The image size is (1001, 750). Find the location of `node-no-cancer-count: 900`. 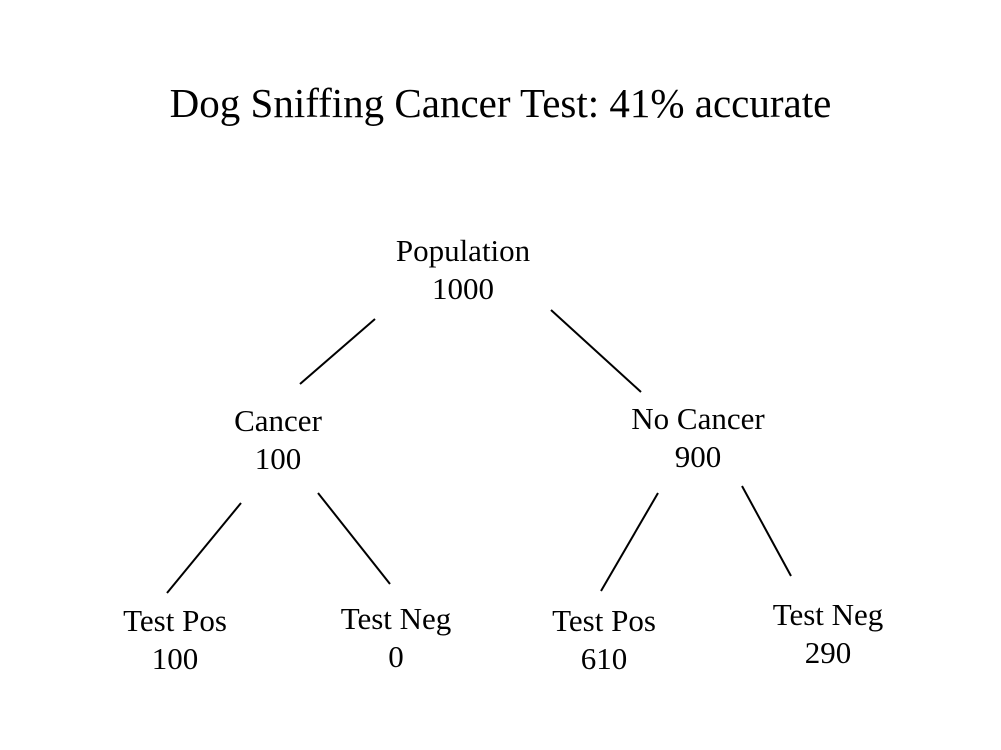

node-no-cancer-count: 900 is located at coordinates (698, 456).